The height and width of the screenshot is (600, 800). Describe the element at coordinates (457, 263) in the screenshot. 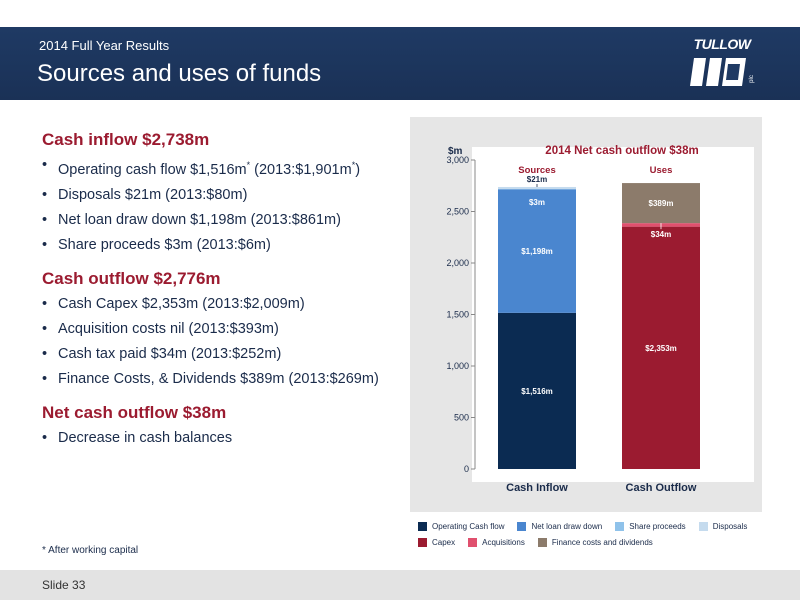

I see `y-tick-label: 2,000` at that location.